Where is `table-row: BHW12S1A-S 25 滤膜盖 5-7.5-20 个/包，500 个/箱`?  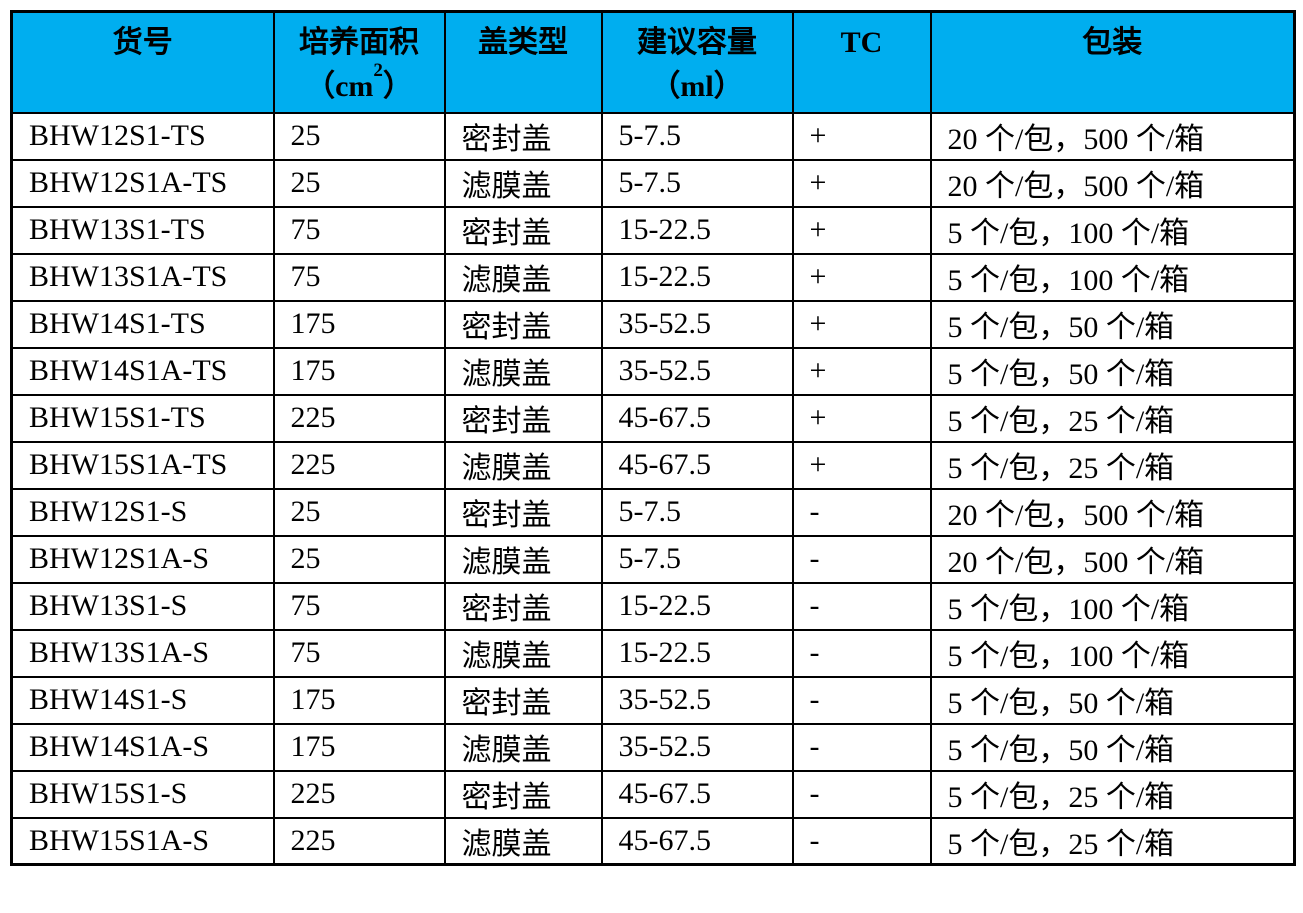
table-row: BHW12S1A-S 25 滤膜盖 5-7.5-20 个/包，500 个/箱 is located at coordinates (653, 559).